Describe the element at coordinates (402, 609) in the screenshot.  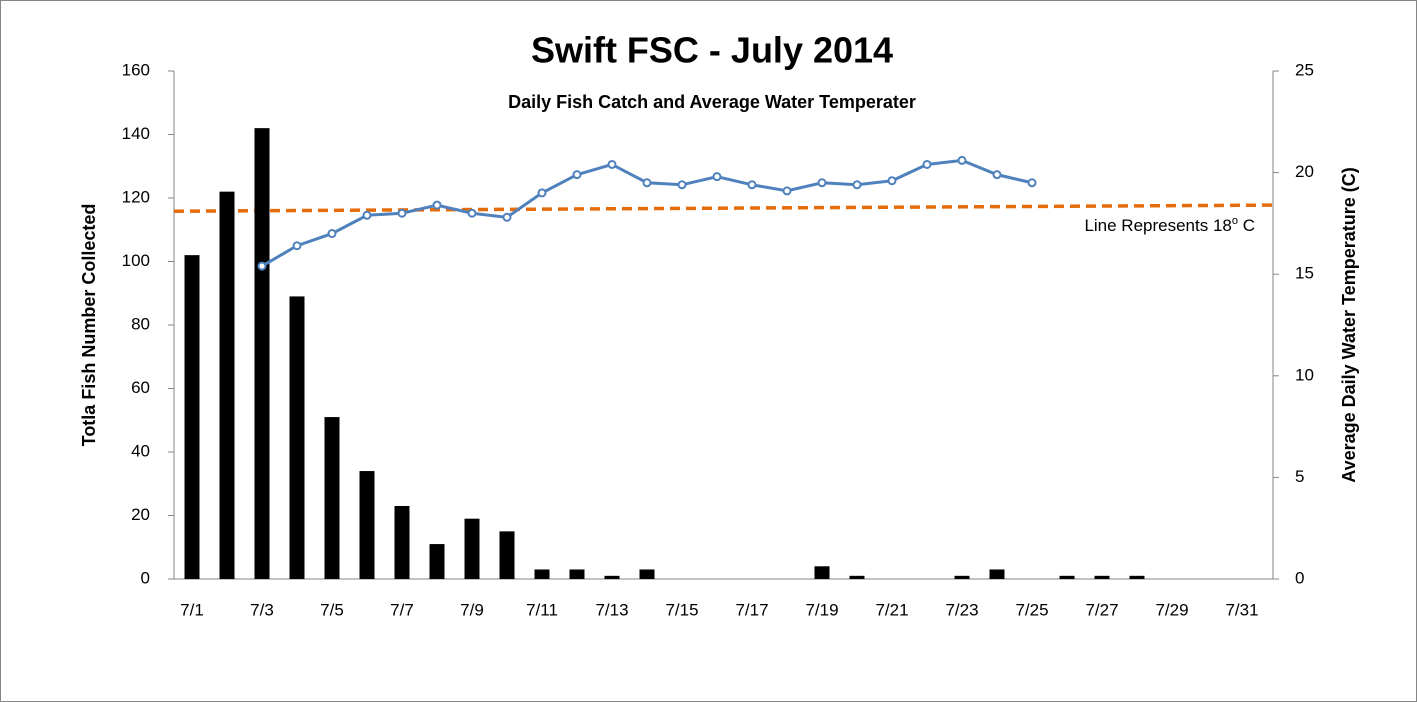
I see `x-tick-label: 7/7` at that location.